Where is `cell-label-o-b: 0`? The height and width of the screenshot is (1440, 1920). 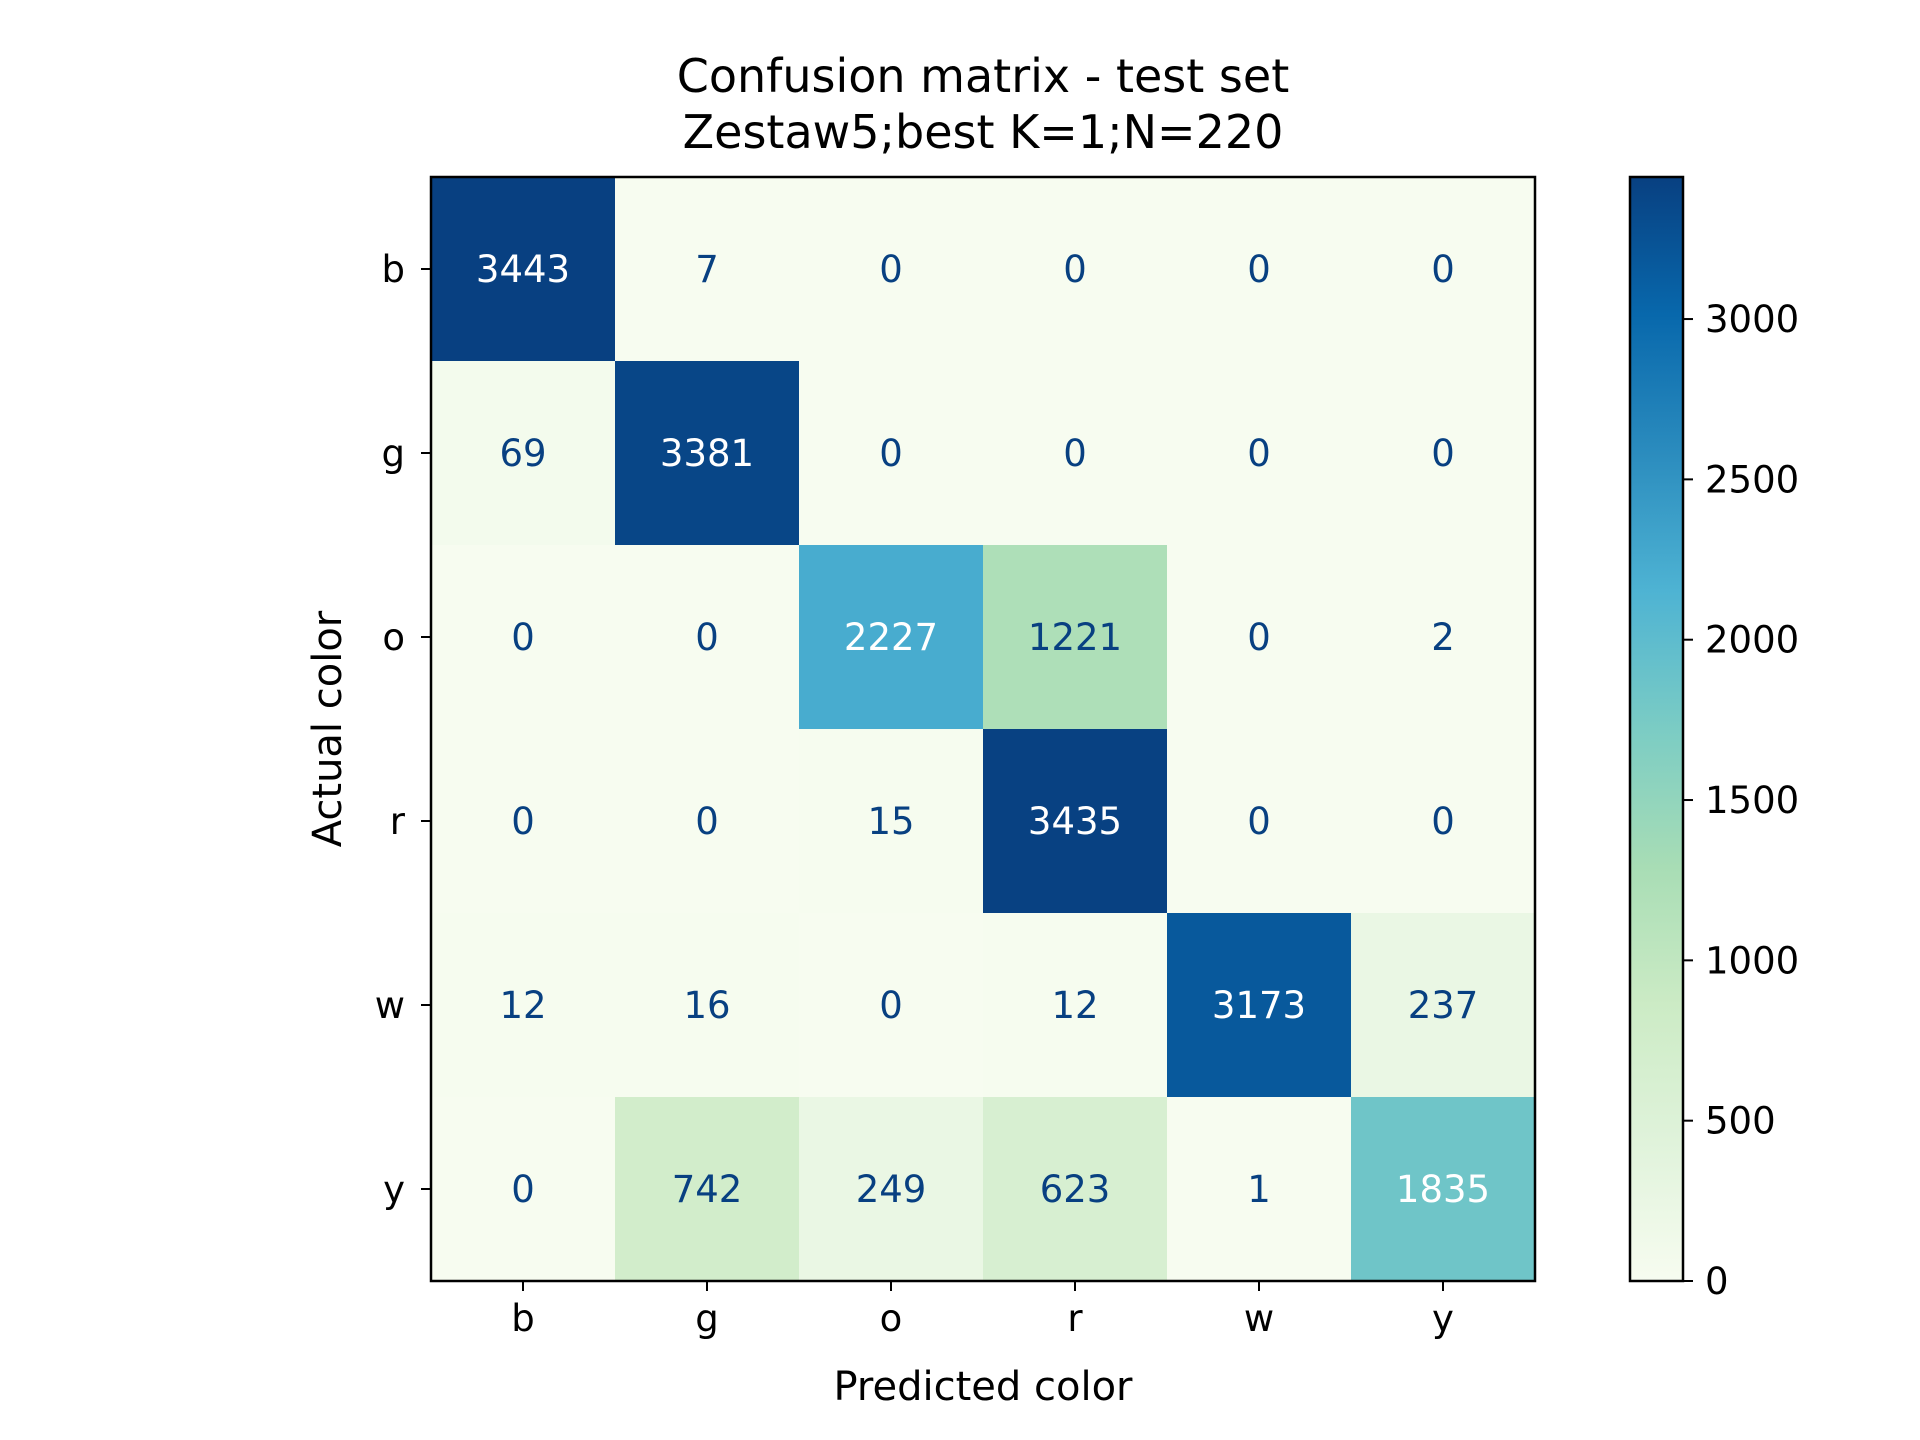 cell-label-o-b: 0 is located at coordinates (523, 637).